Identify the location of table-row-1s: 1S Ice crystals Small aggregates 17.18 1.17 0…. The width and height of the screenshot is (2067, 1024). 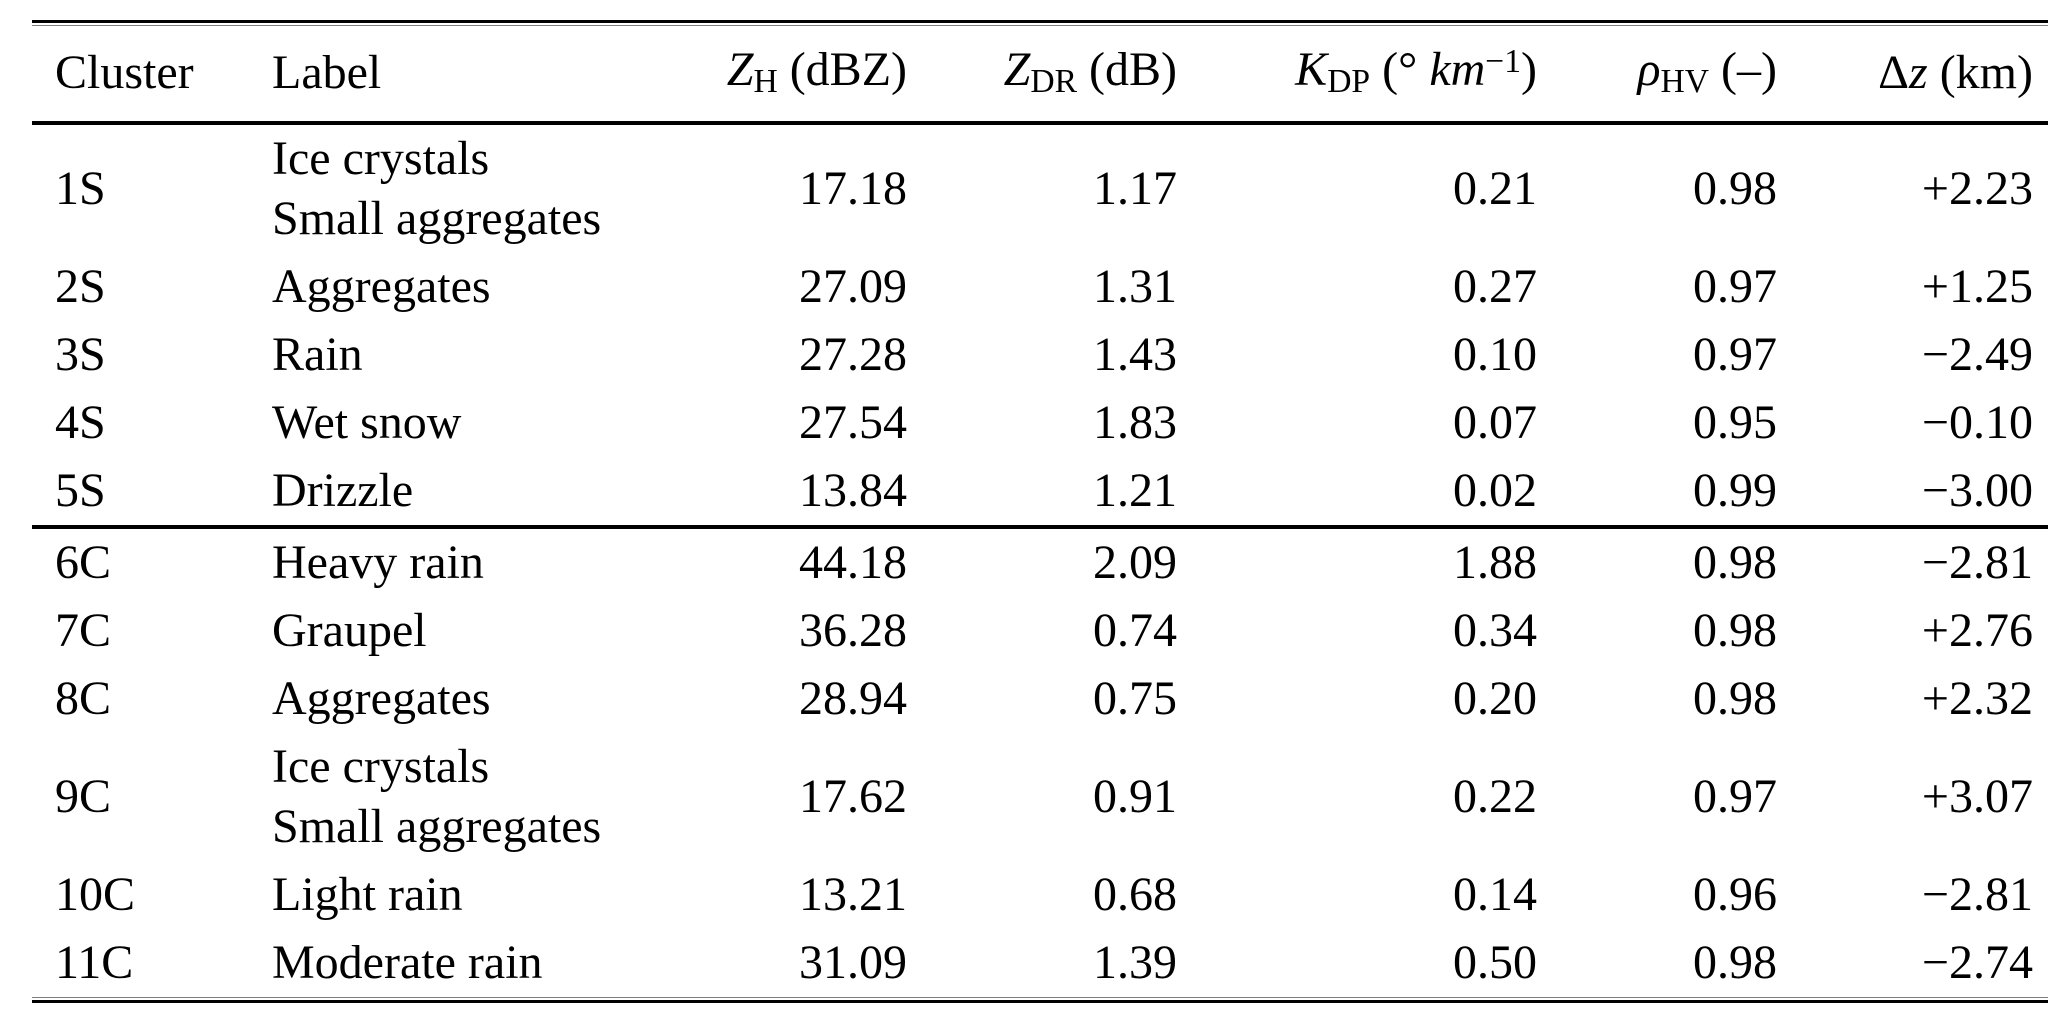
(1040, 188).